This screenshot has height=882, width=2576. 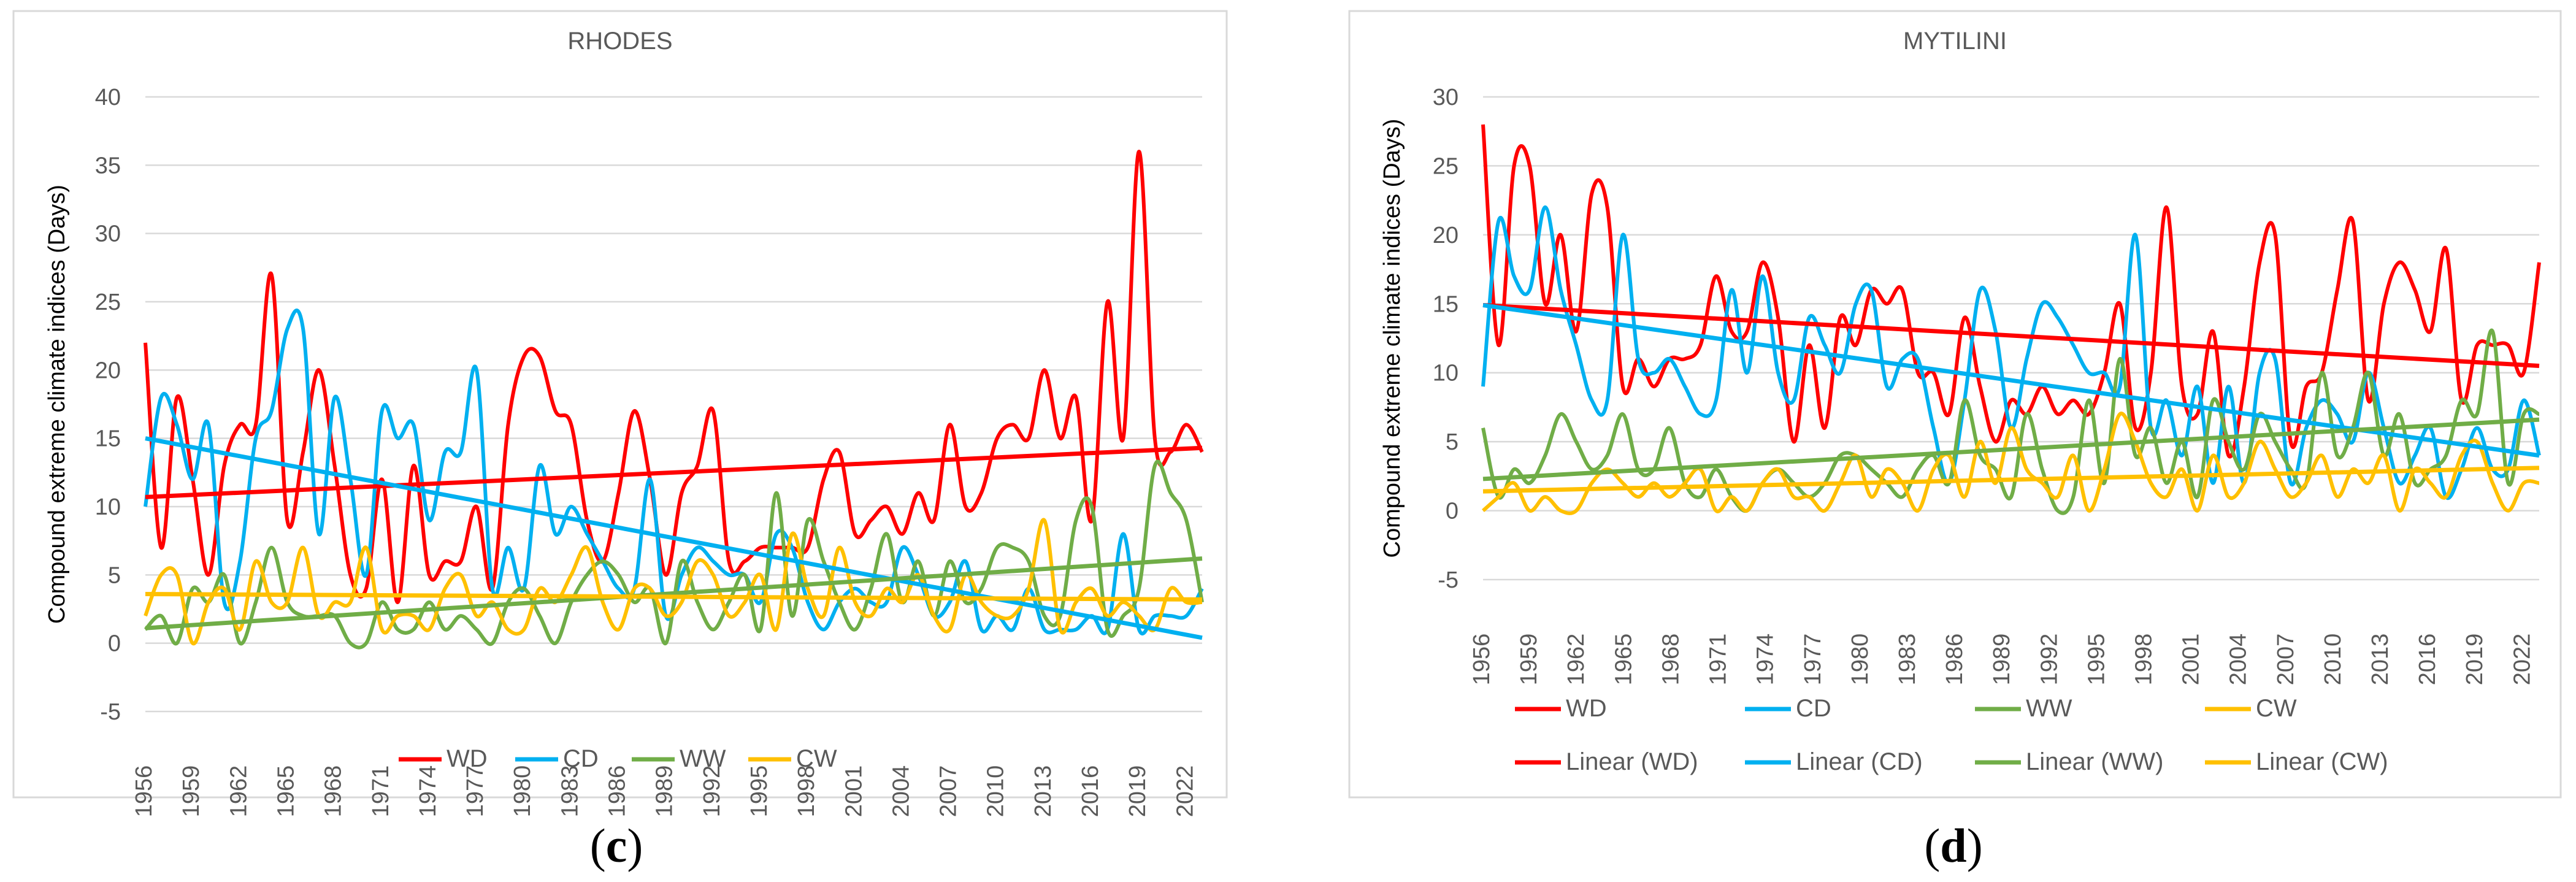 I want to click on legend-label: Linear (CW), so click(x=2322, y=761).